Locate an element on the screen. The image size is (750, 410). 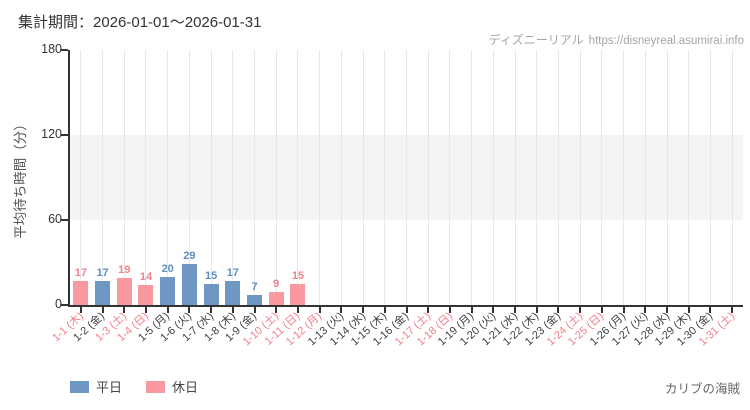
bar-value-label: 14 is located at coordinates (146, 277).